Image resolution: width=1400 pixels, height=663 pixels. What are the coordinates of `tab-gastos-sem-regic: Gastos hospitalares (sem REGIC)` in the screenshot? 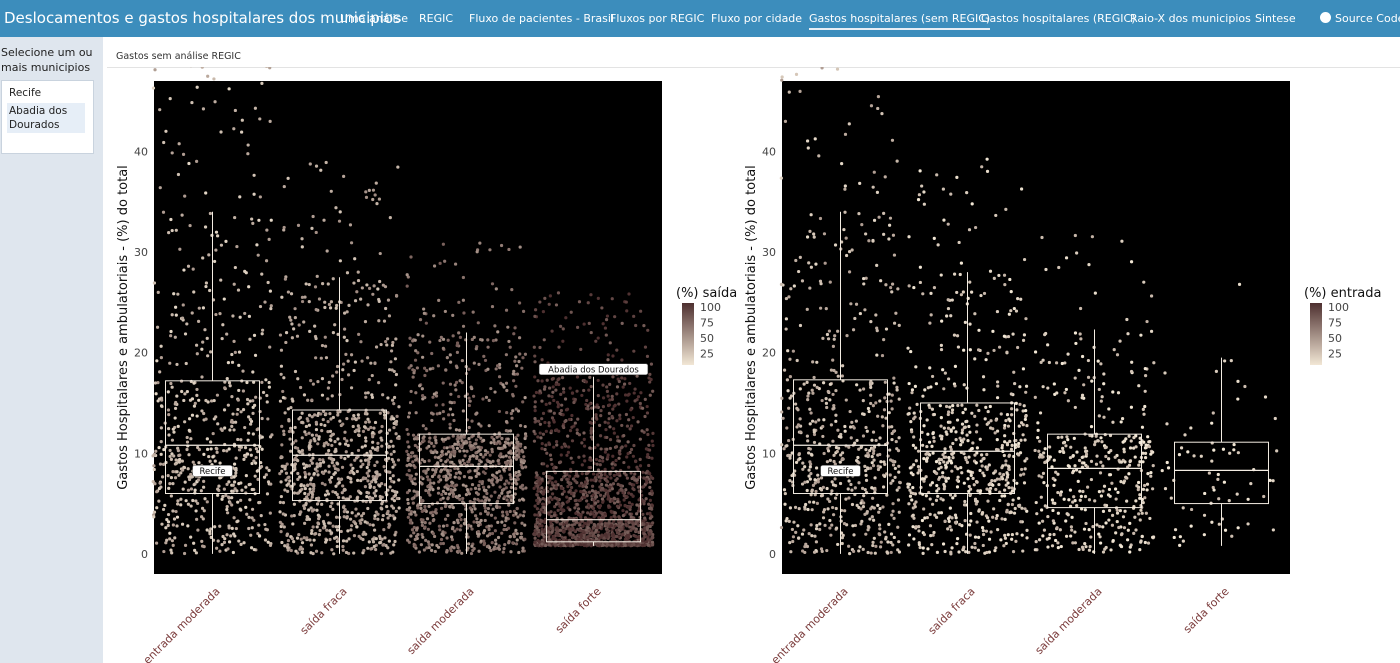 It's located at (900, 21).